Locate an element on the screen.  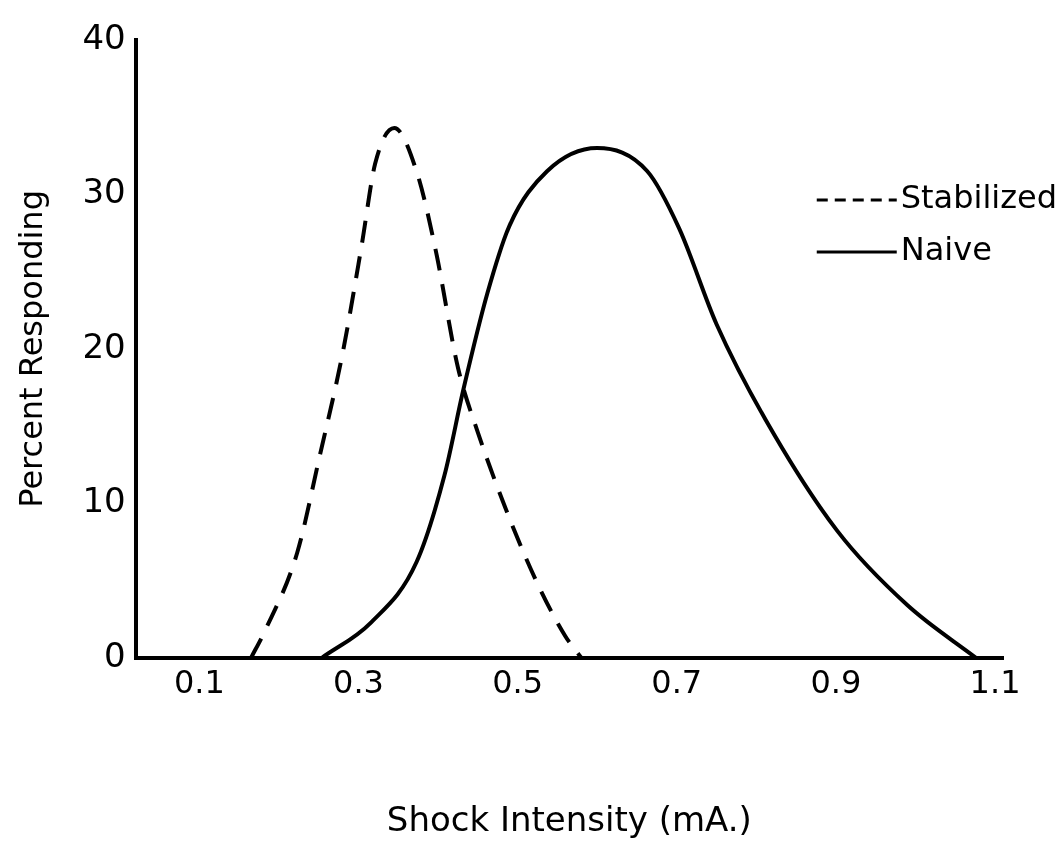
x-tick-label: 0.9 is located at coordinates (836, 682).